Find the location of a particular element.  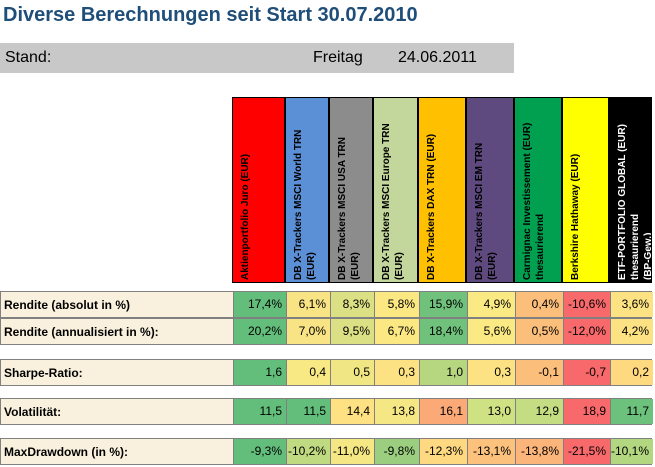

table-cell: 20,2% is located at coordinates (259, 331).